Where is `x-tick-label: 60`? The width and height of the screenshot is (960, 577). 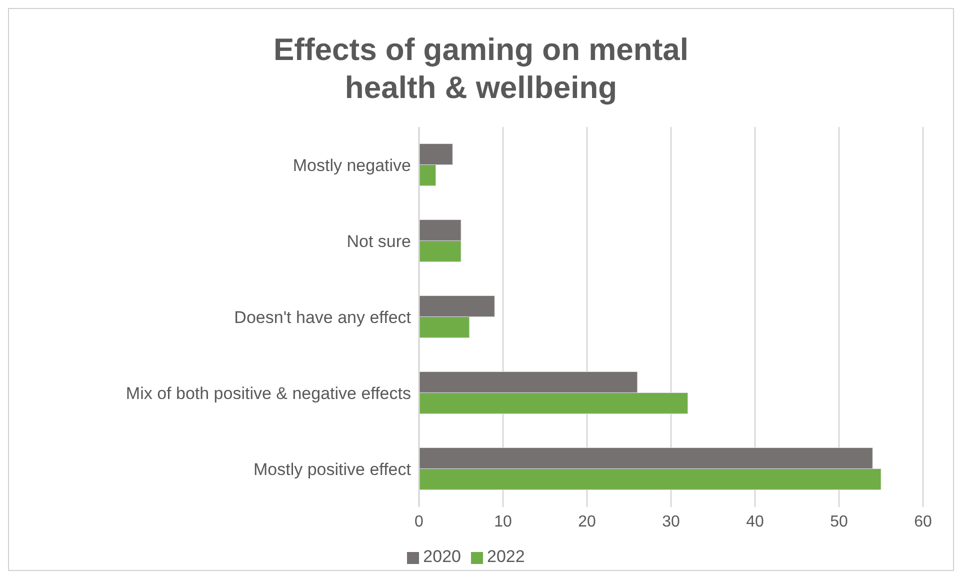 x-tick-label: 60 is located at coordinates (923, 521).